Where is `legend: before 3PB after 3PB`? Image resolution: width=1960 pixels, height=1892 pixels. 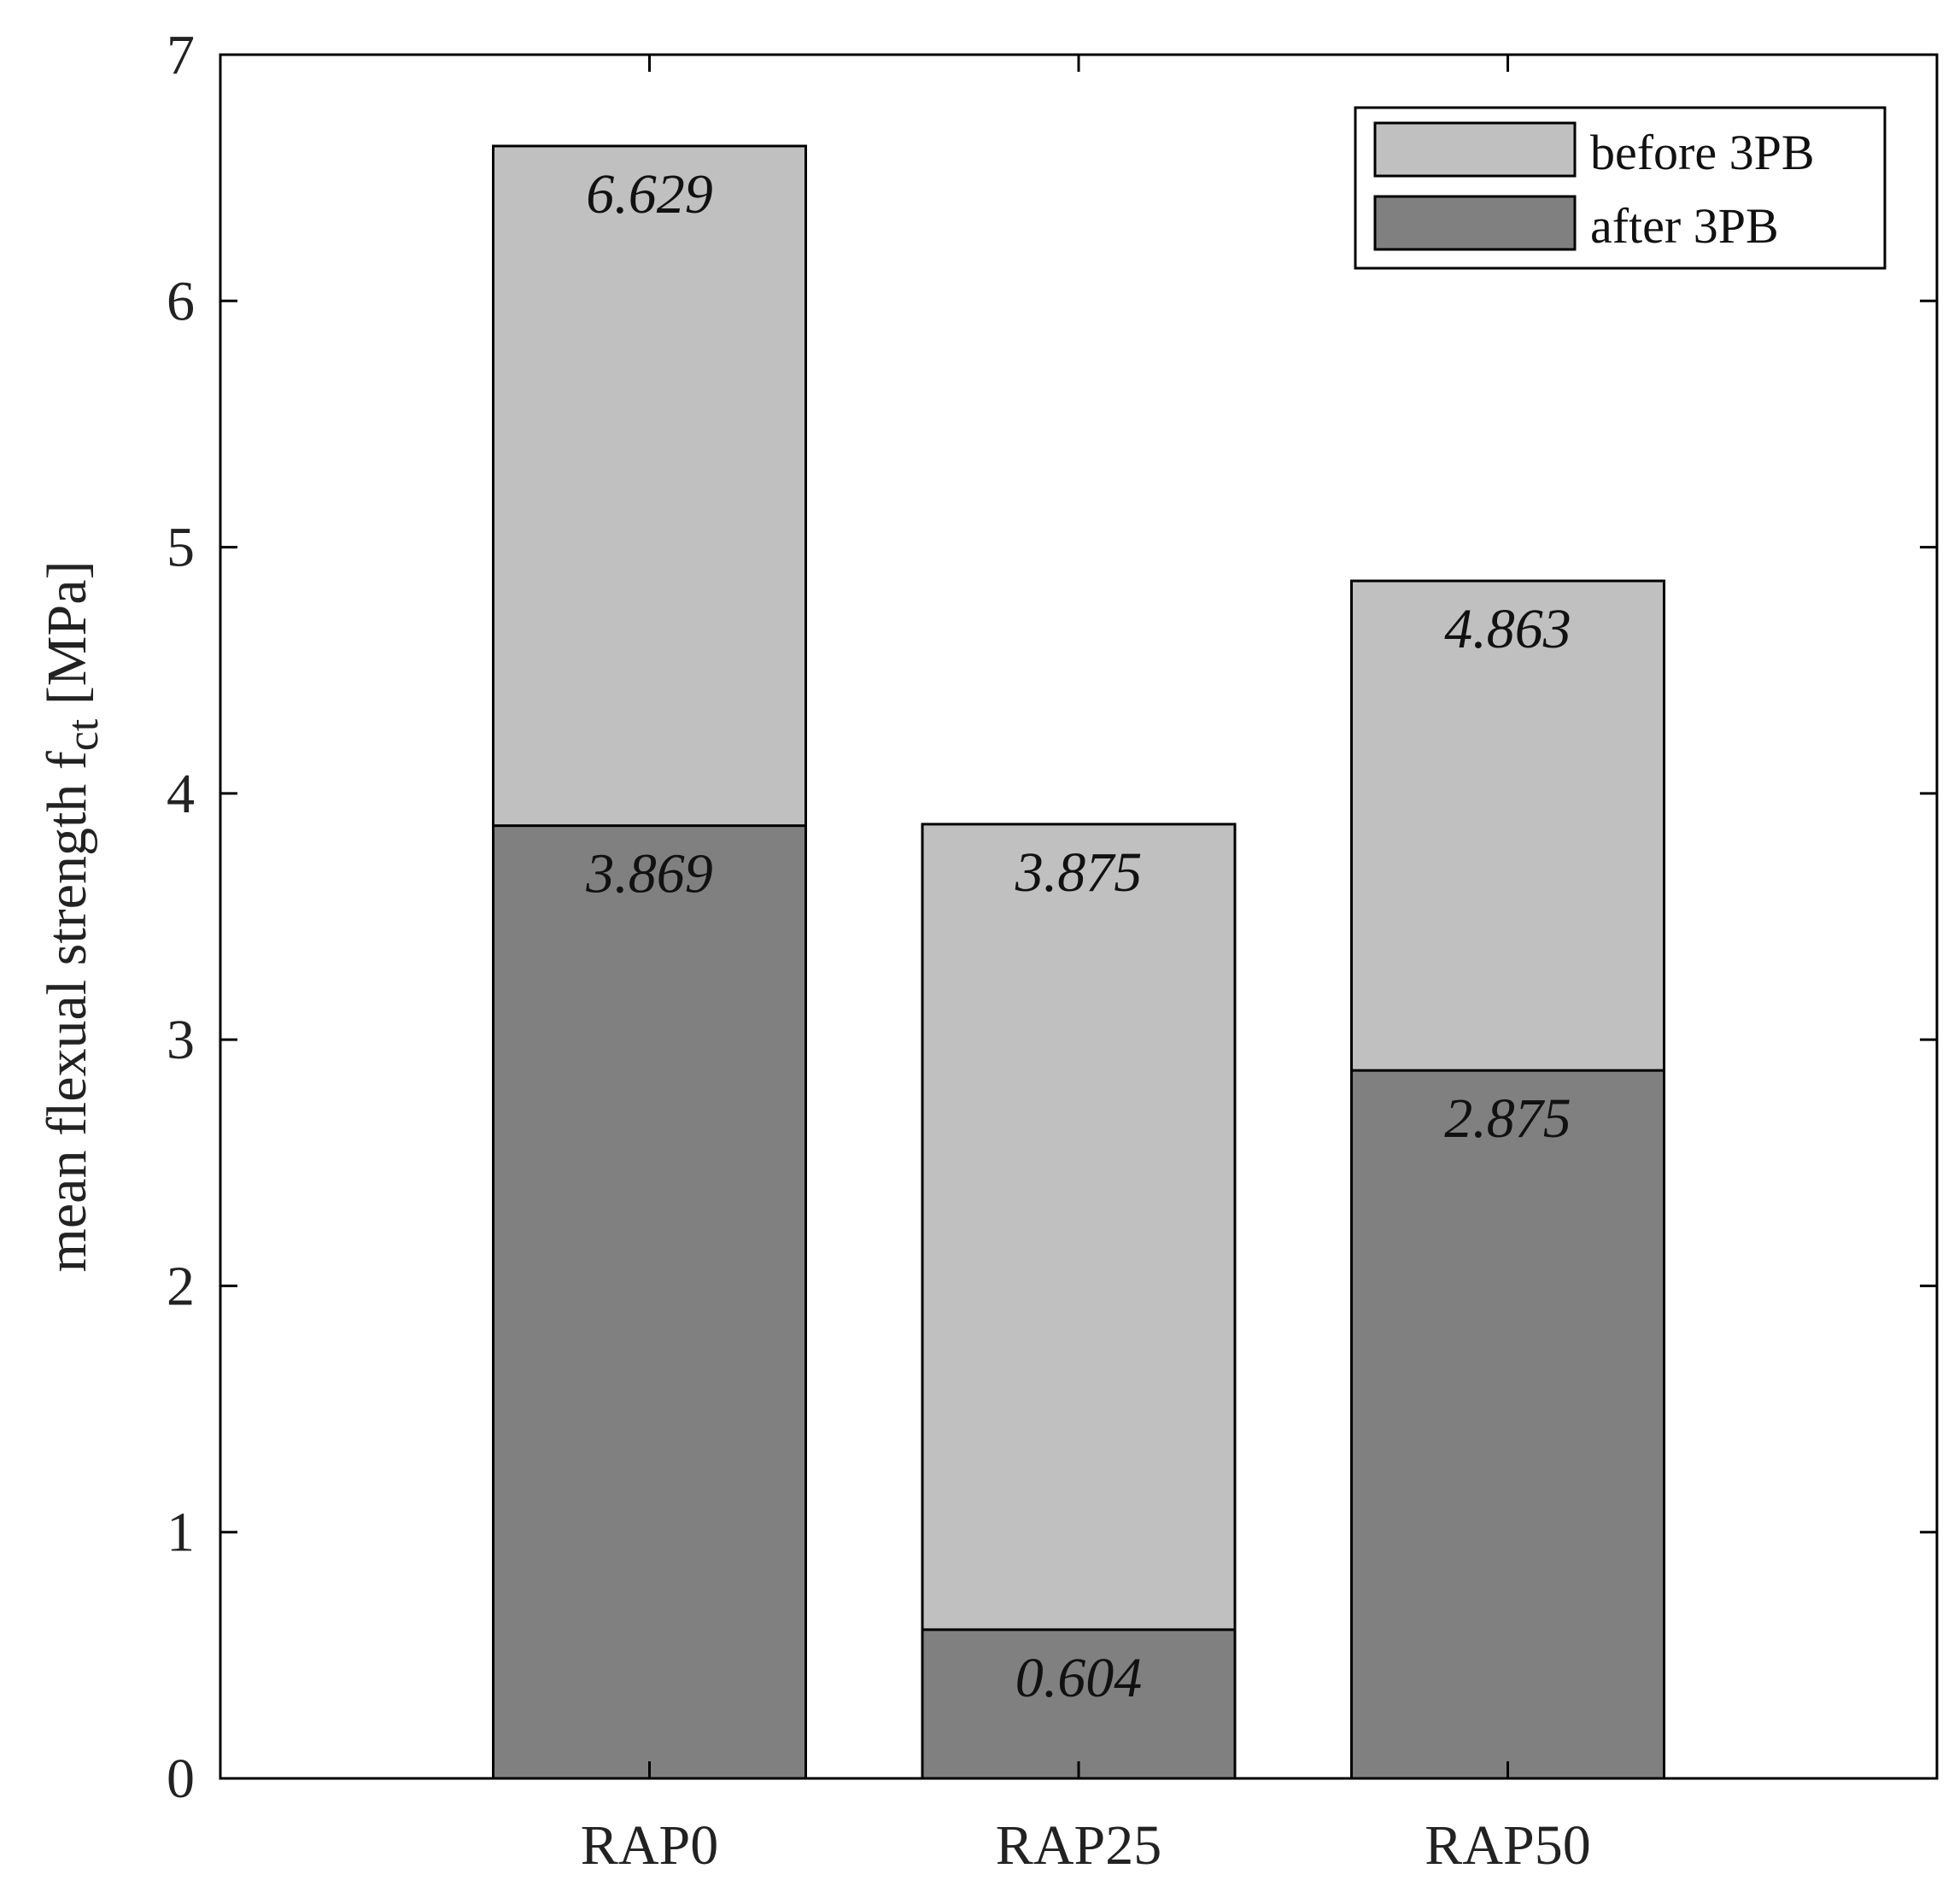 legend: before 3PB after 3PB is located at coordinates (1620, 188).